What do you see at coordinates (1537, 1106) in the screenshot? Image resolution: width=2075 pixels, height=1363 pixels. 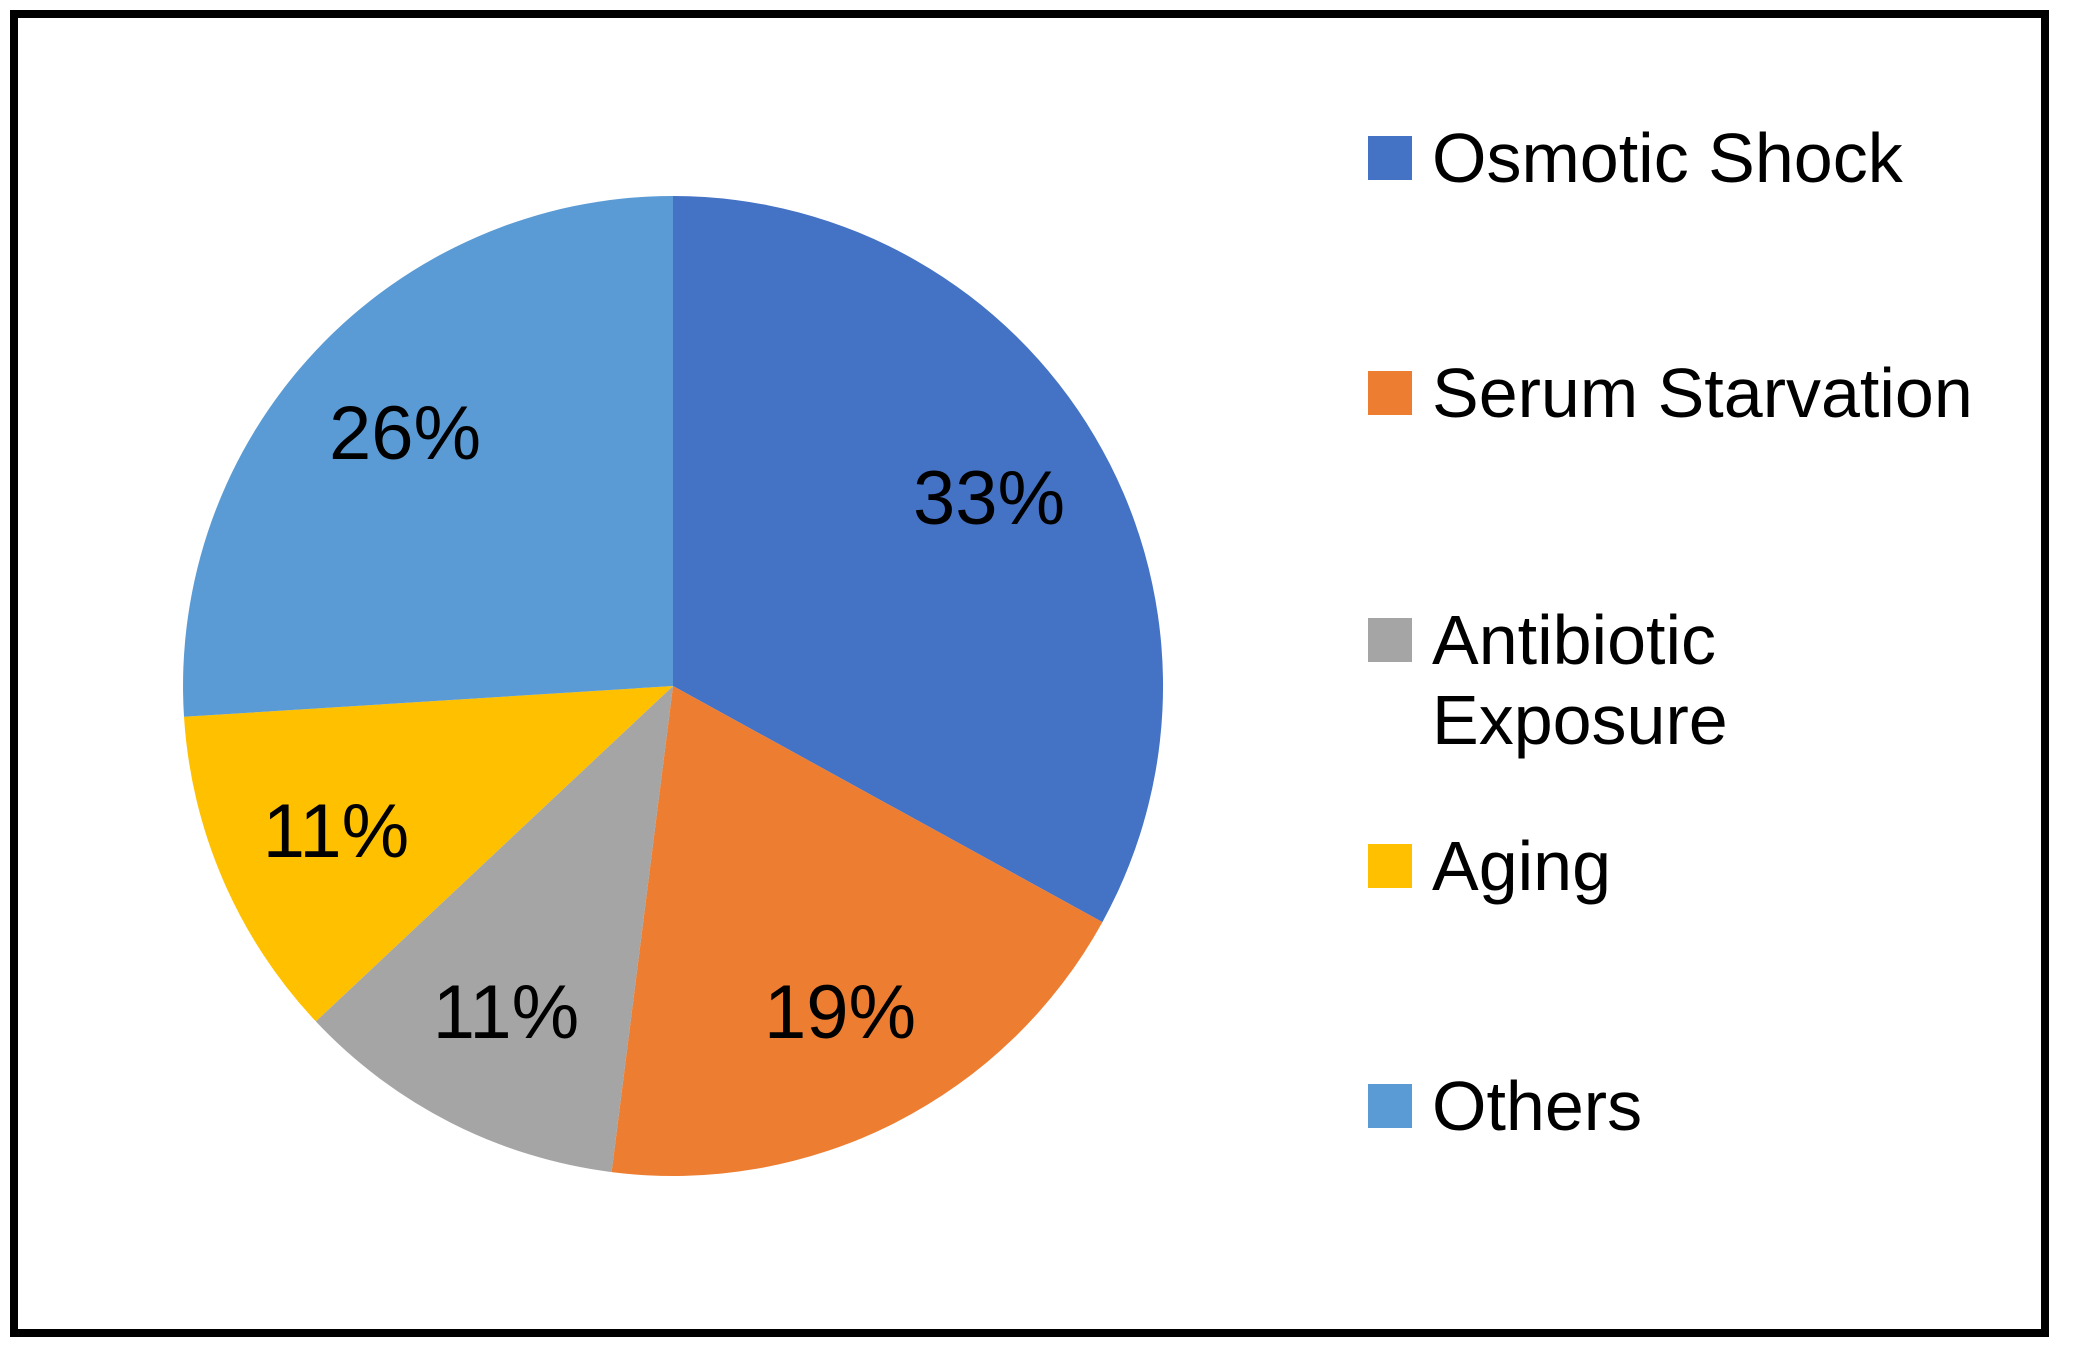 I see `legend-label-others: Others` at bounding box center [1537, 1106].